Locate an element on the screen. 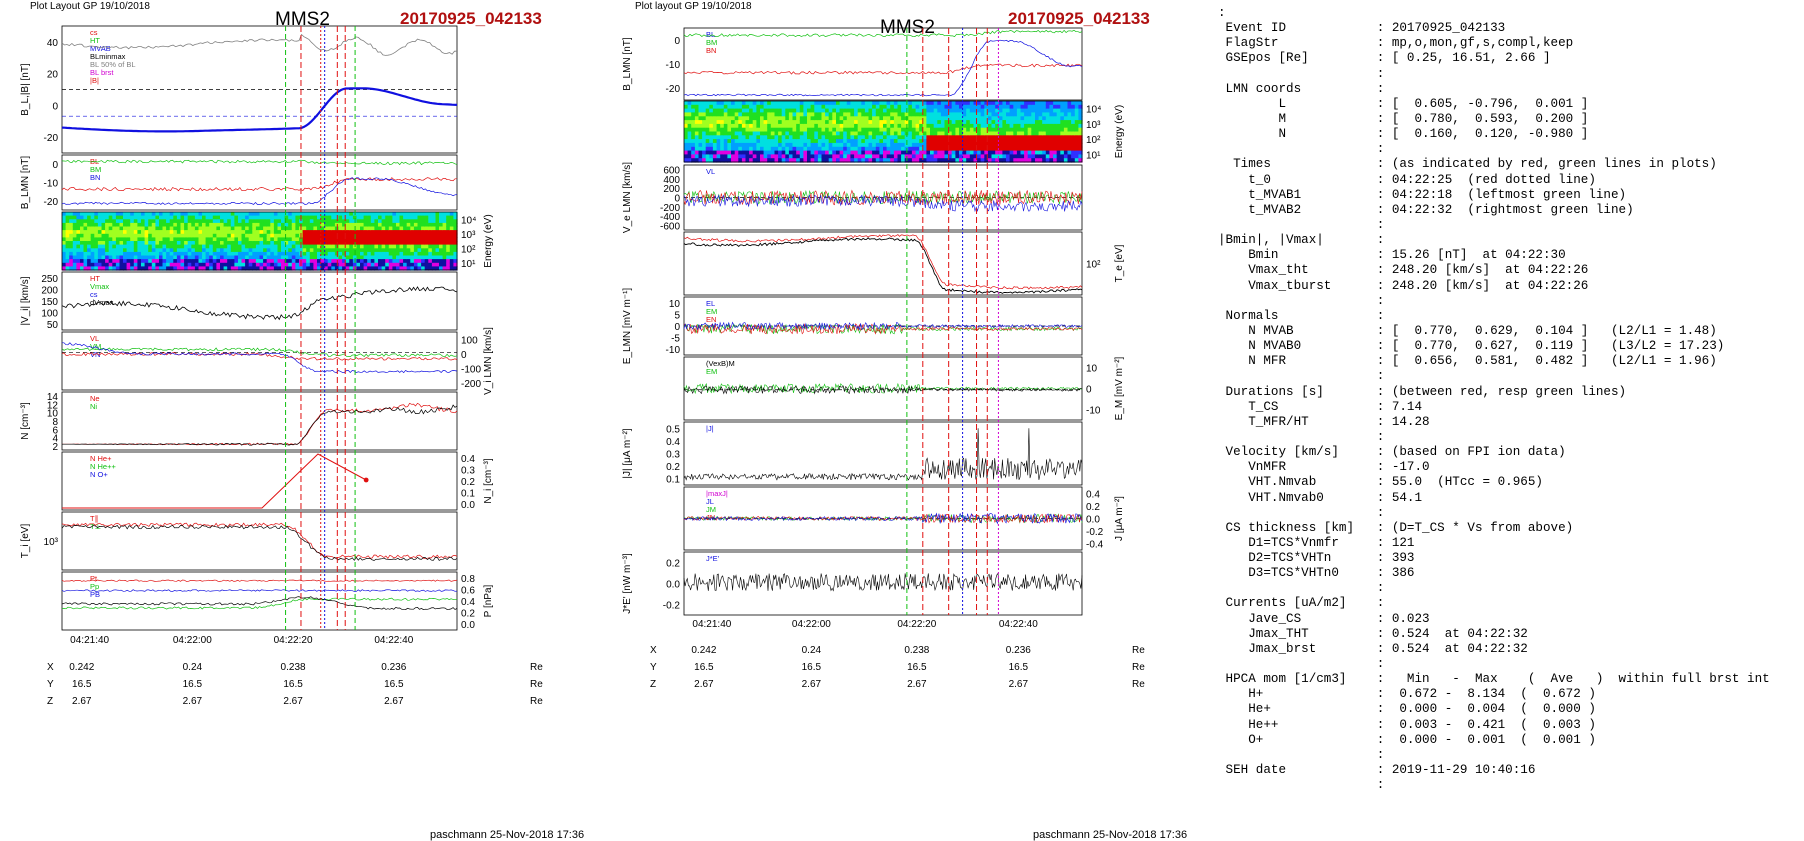 This screenshot has height=841, width=1804. legend-entry: PB is located at coordinates (95, 594).